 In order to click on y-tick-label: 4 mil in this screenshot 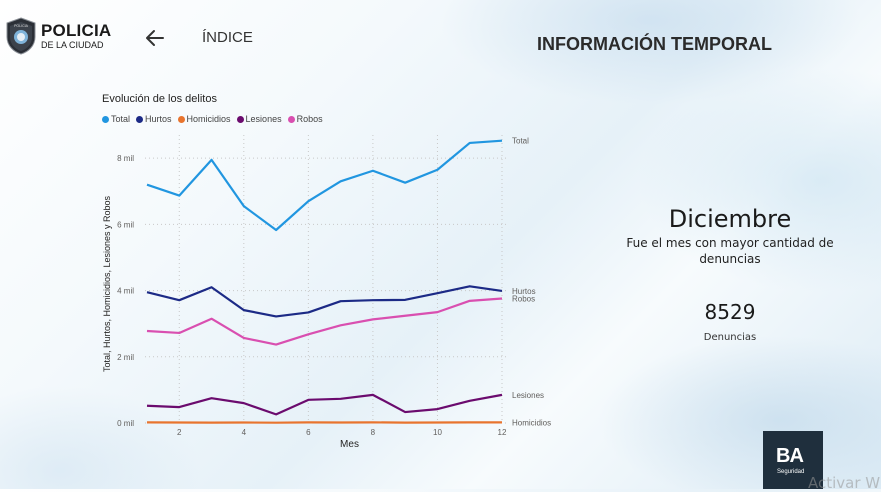, I will do `click(125, 291)`.